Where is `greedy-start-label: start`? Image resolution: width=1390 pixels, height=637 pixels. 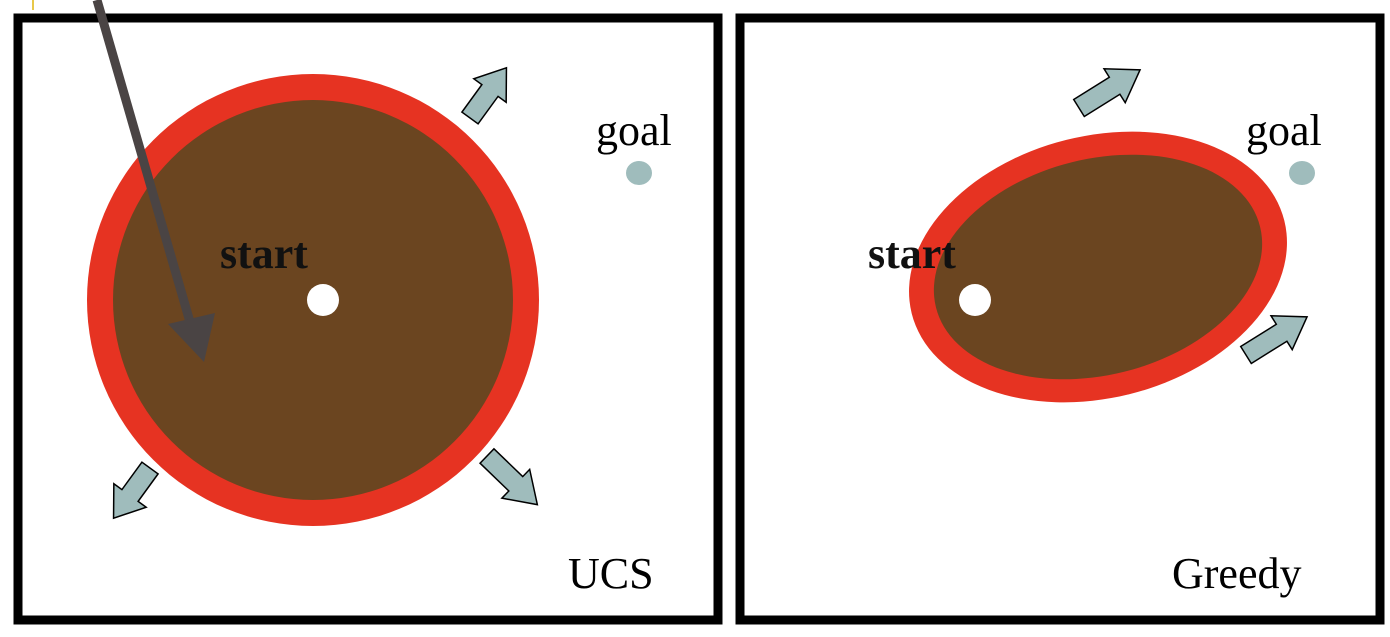
greedy-start-label: start is located at coordinates (912, 253).